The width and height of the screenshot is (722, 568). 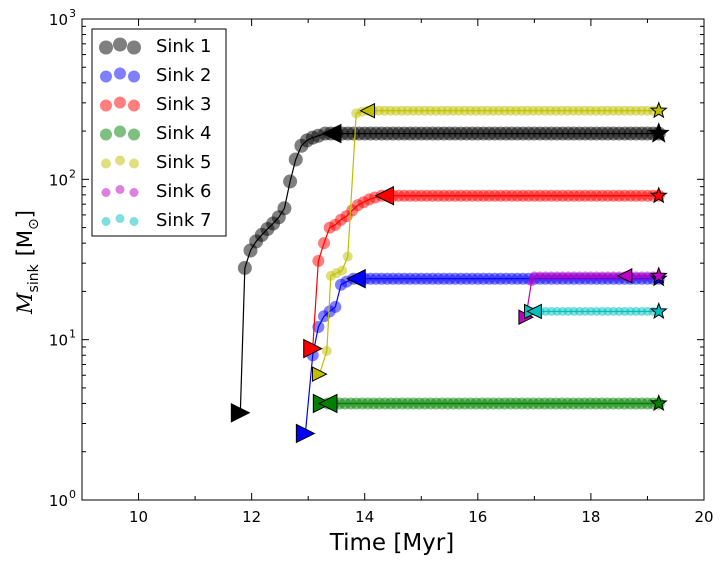 What do you see at coordinates (183, 162) in the screenshot?
I see `legend-label-sink-5: Sink 5` at bounding box center [183, 162].